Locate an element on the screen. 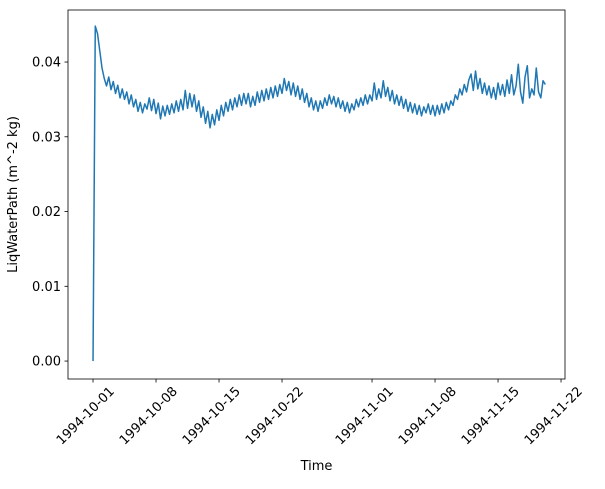 The image size is (605, 489). y-tick-label: 0.00 is located at coordinates (46, 362).